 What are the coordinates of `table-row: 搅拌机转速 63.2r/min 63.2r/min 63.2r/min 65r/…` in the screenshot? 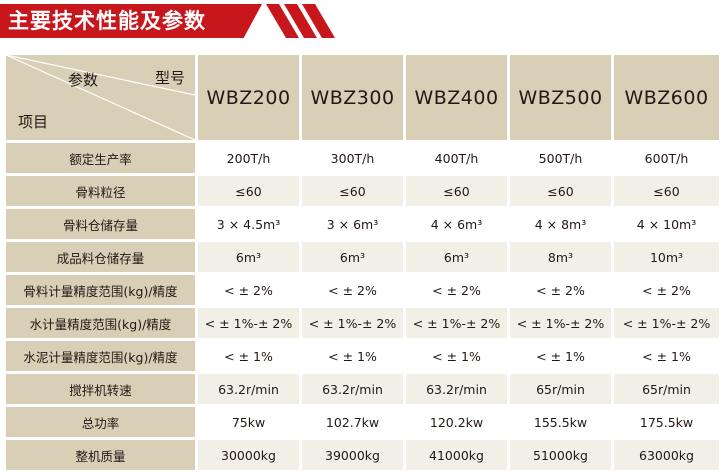 It's located at (362, 389).